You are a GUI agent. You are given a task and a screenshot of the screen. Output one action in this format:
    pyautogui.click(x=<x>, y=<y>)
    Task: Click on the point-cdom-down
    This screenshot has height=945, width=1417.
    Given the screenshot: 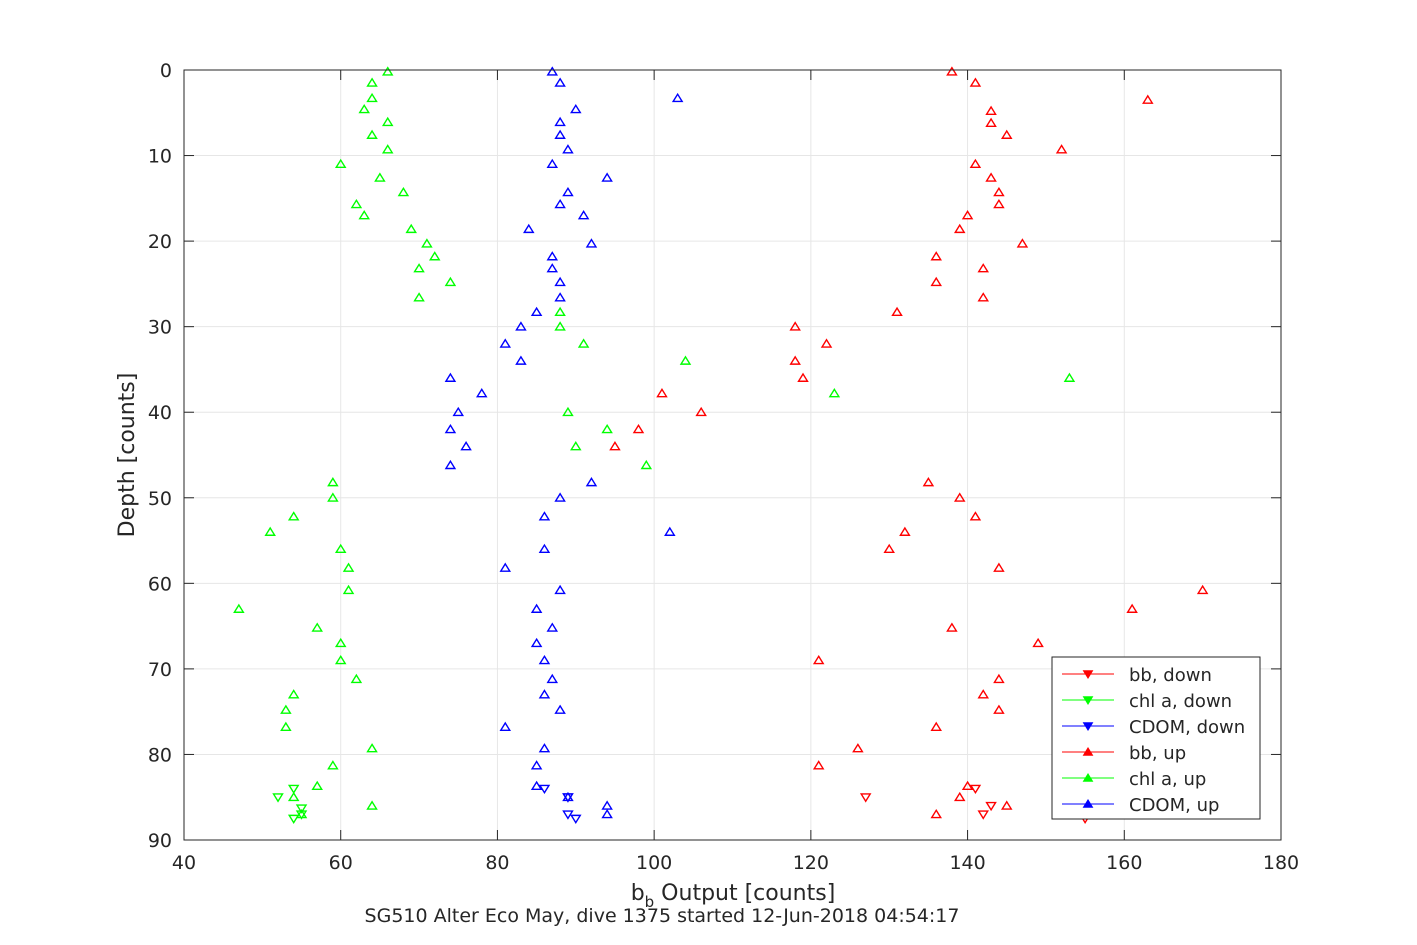 What is the action you would take?
    pyautogui.click(x=544, y=789)
    